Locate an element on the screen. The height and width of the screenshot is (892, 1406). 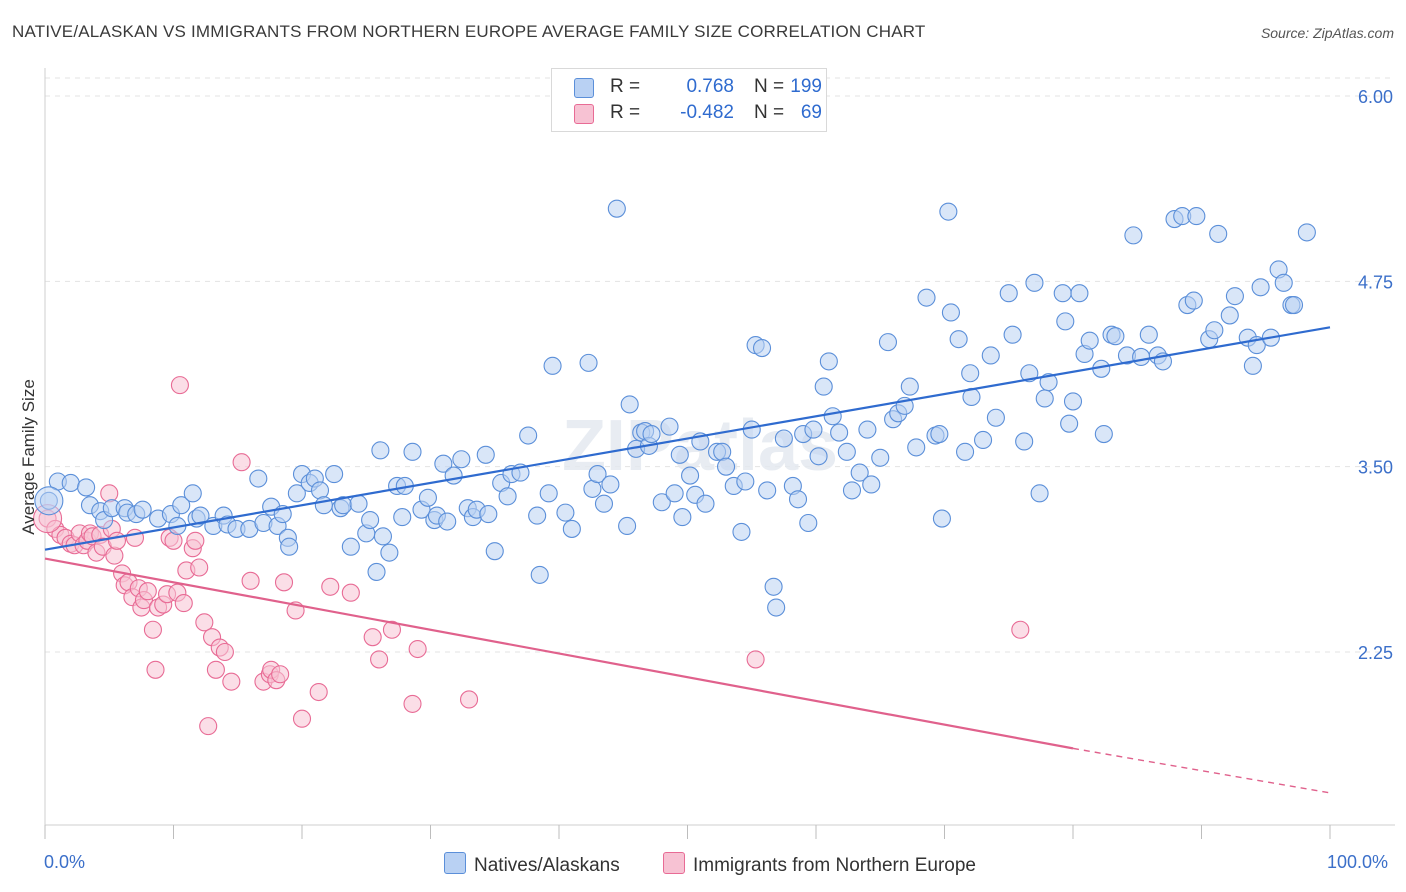
legend-item-natives: Natives/Alaskans is located at coordinates (532, 864).